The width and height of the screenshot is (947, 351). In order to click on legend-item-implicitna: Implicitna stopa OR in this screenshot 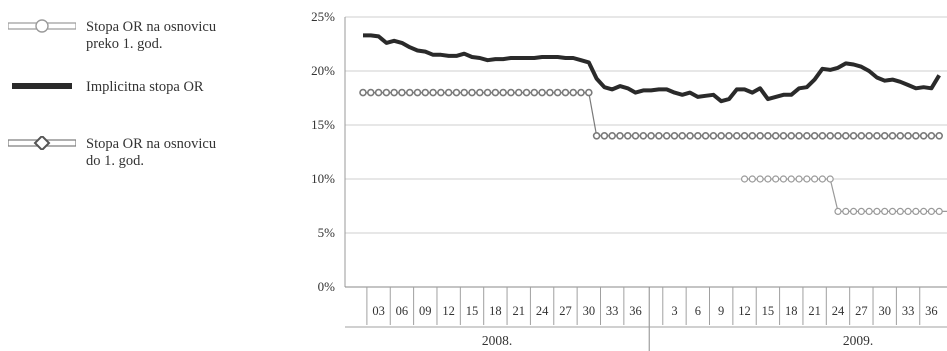, I will do `click(139, 87)`.